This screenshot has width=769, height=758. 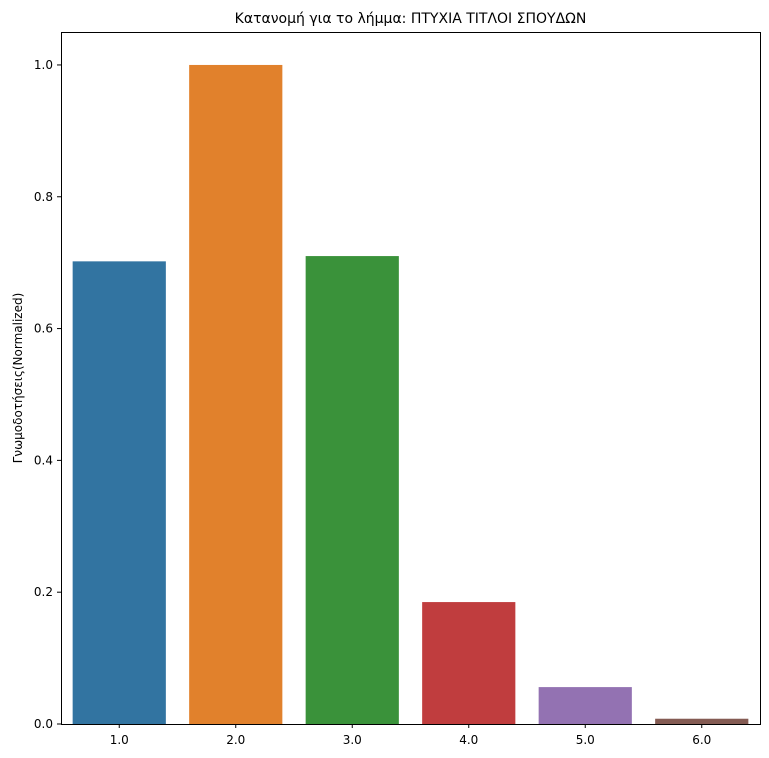 What do you see at coordinates (701, 740) in the screenshot?
I see `x-tick-label: 6.0` at bounding box center [701, 740].